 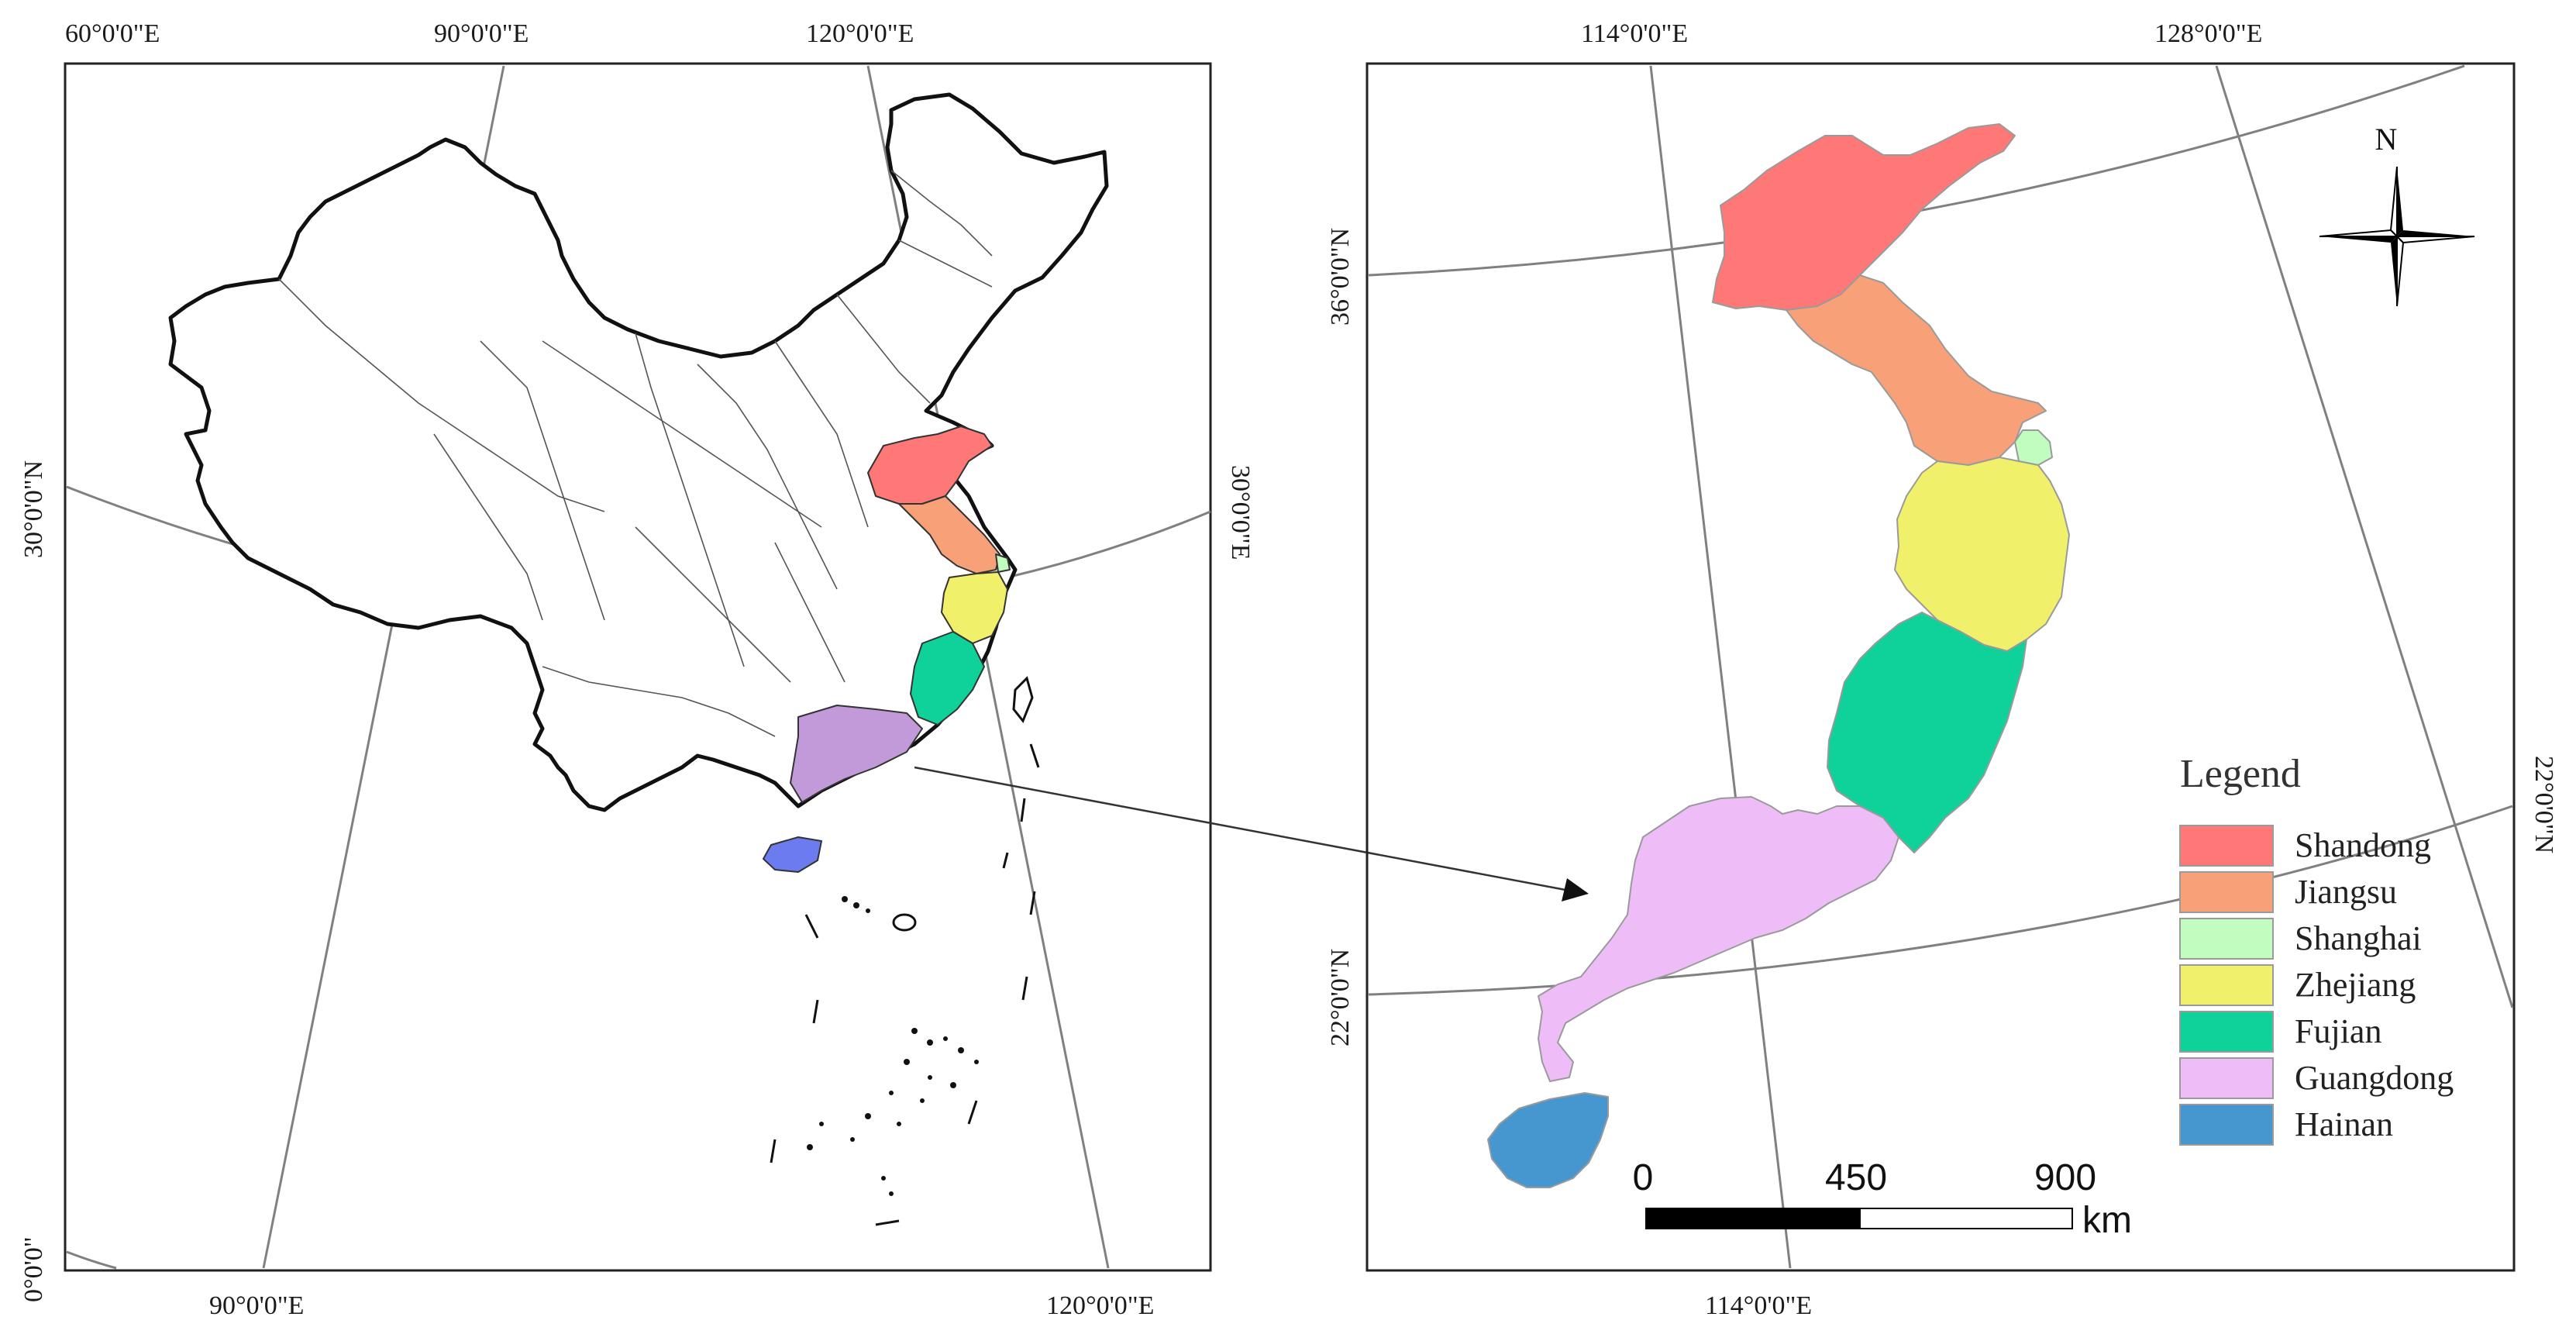 What do you see at coordinates (2226, 939) in the screenshot?
I see `legend-swatch-shanghai` at bounding box center [2226, 939].